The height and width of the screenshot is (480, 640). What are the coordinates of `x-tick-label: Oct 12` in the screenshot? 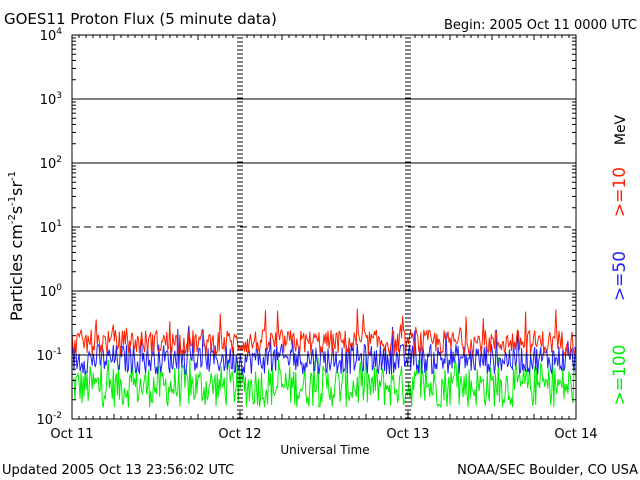 It's located at (239, 434).